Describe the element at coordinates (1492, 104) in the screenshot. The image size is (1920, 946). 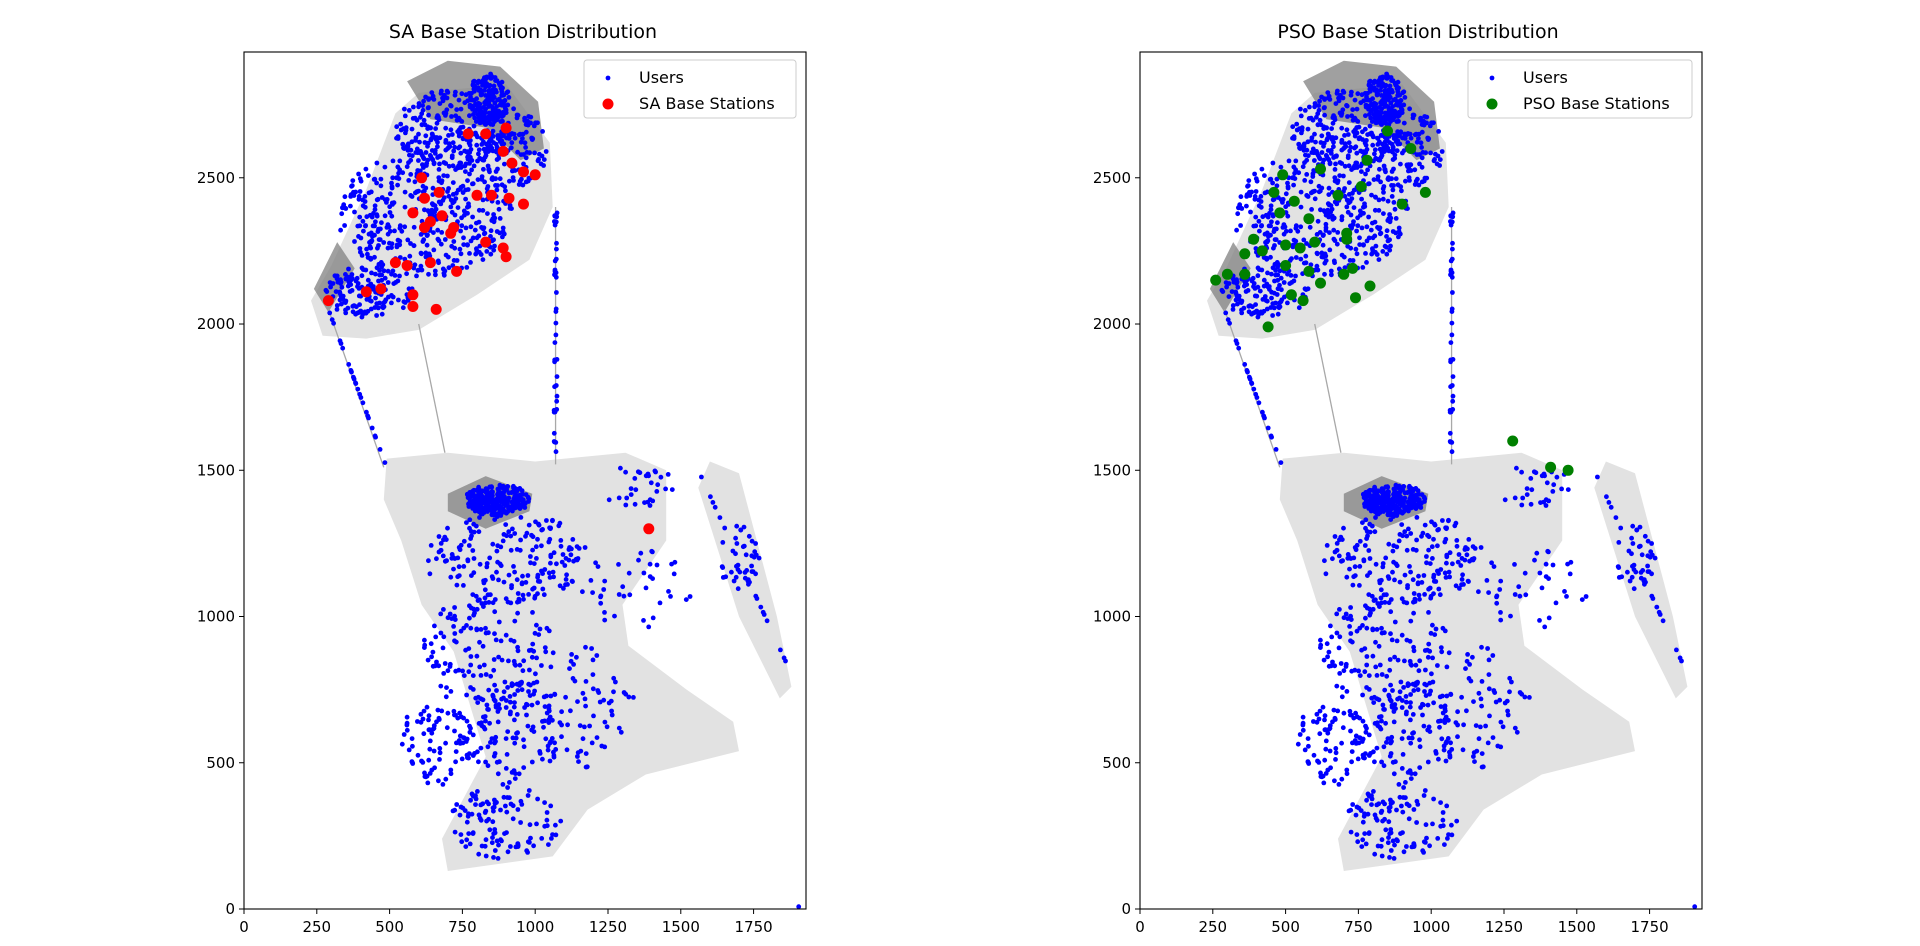
I see `legend-stations-marker` at that location.